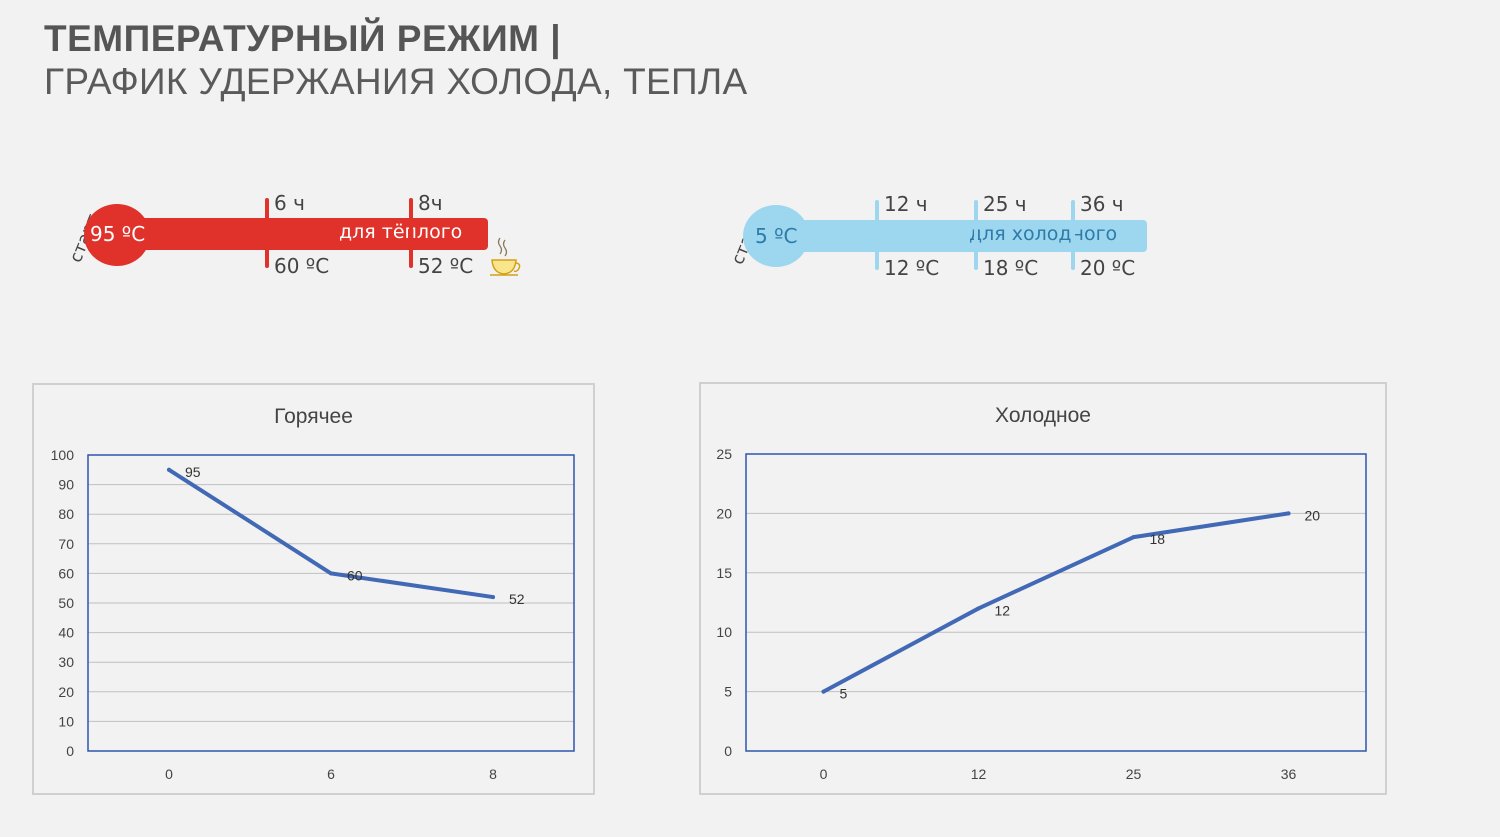 This screenshot has height=837, width=1500. I want to click on cold-chart-y-tick-label: 5, so click(728, 692).